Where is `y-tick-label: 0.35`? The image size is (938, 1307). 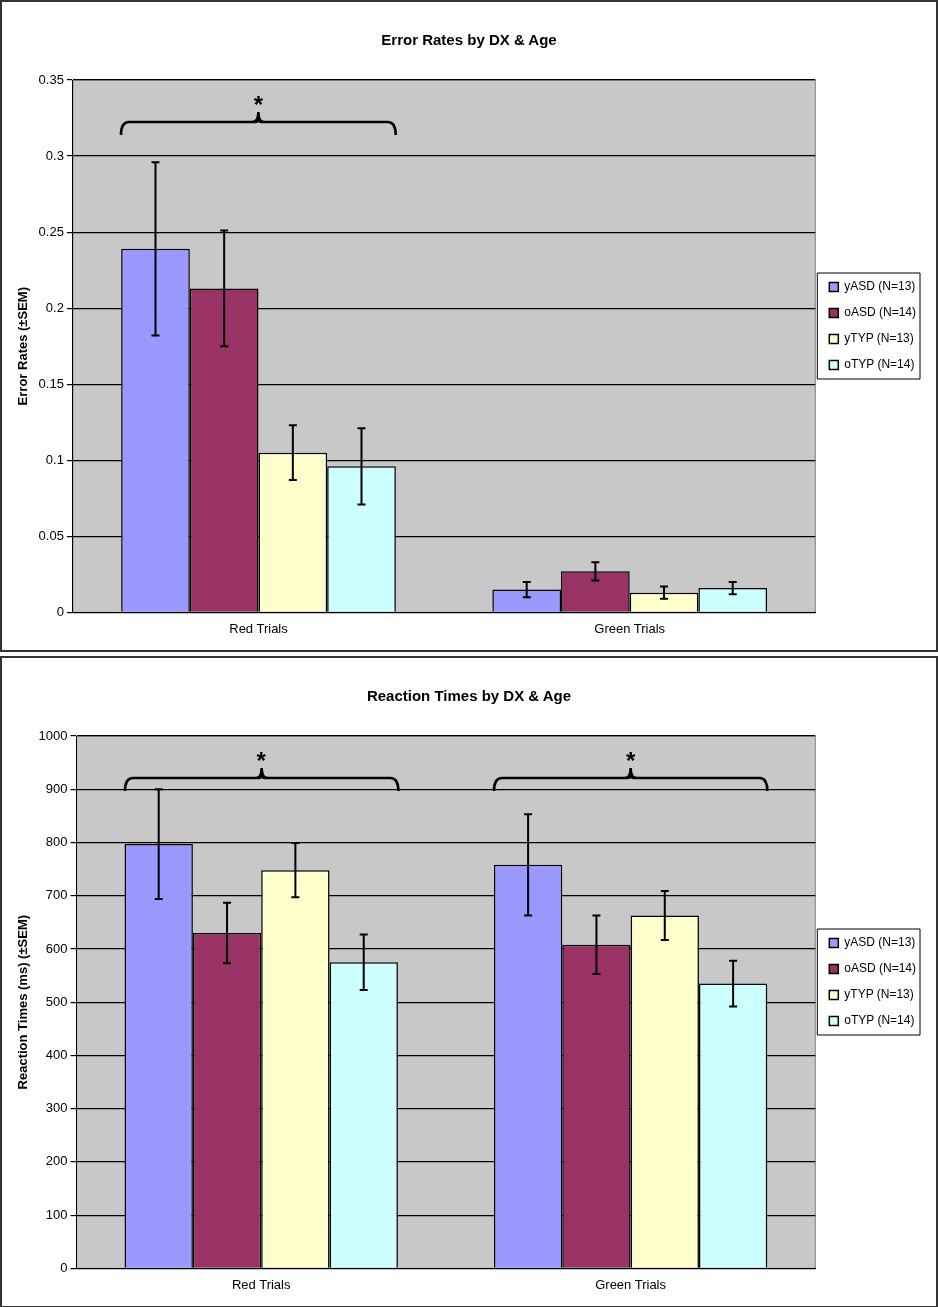 y-tick-label: 0.35 is located at coordinates (51, 79).